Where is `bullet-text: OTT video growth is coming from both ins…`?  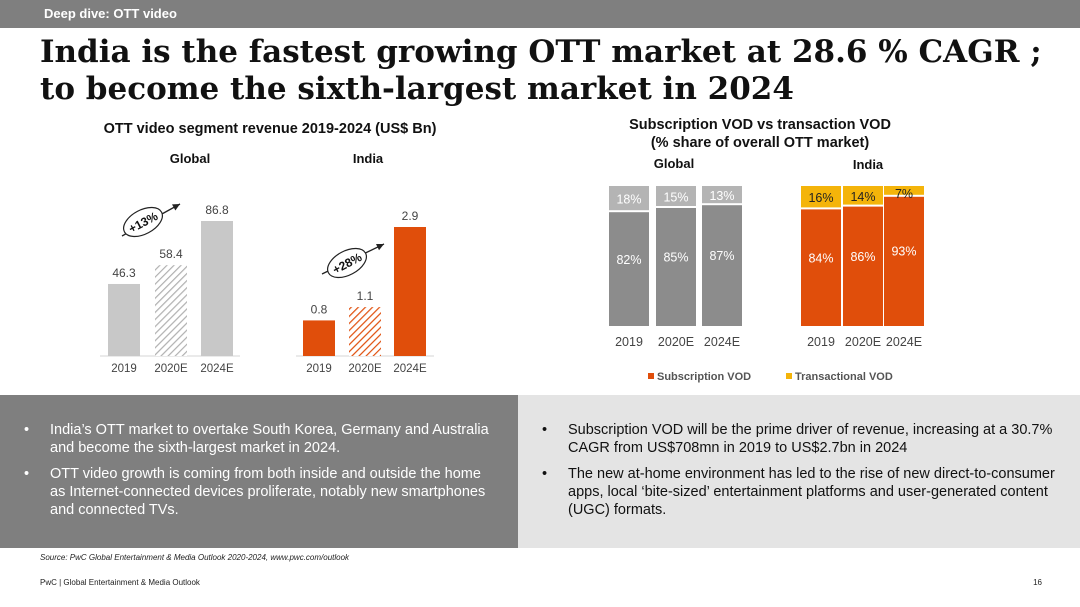
bullet-text: OTT video growth is coming from both ins… is located at coordinates (268, 492).